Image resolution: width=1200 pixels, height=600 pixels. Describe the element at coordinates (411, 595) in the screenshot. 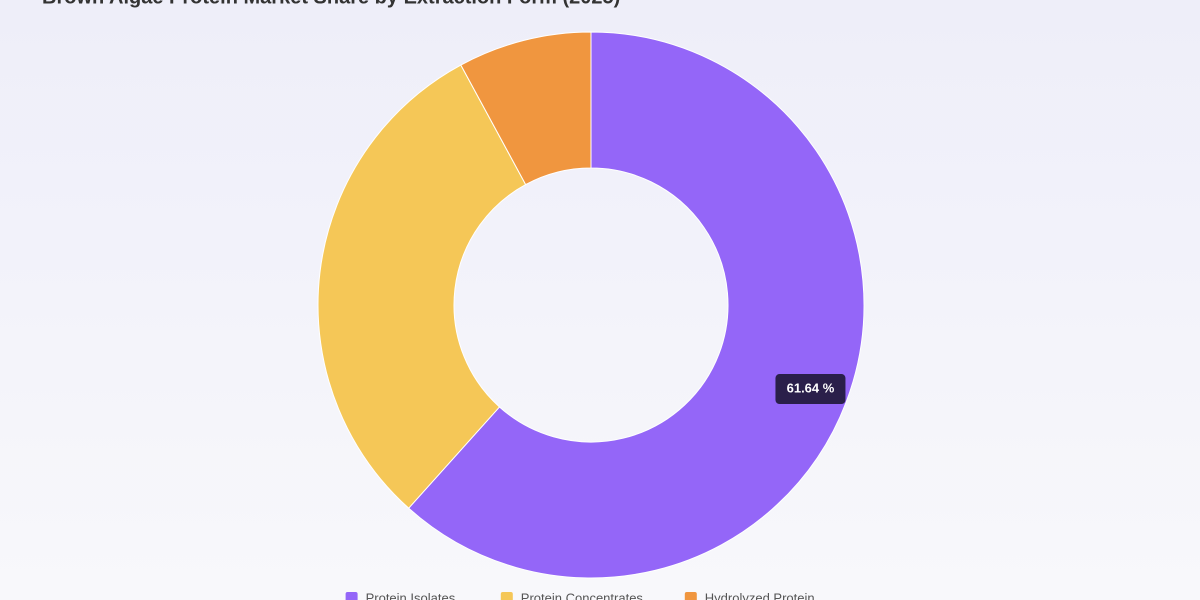

I see `legend-label: Protein Isolates` at that location.